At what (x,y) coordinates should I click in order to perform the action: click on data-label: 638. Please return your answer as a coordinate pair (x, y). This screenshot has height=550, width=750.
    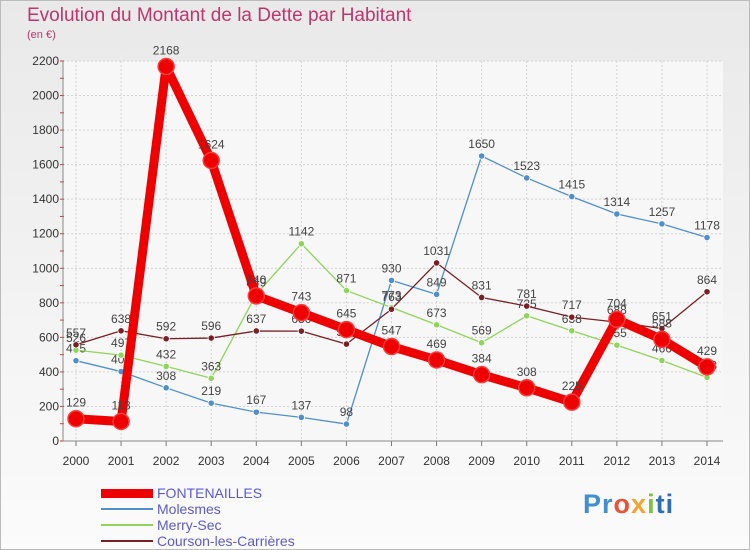
    Looking at the image, I should click on (121, 319).